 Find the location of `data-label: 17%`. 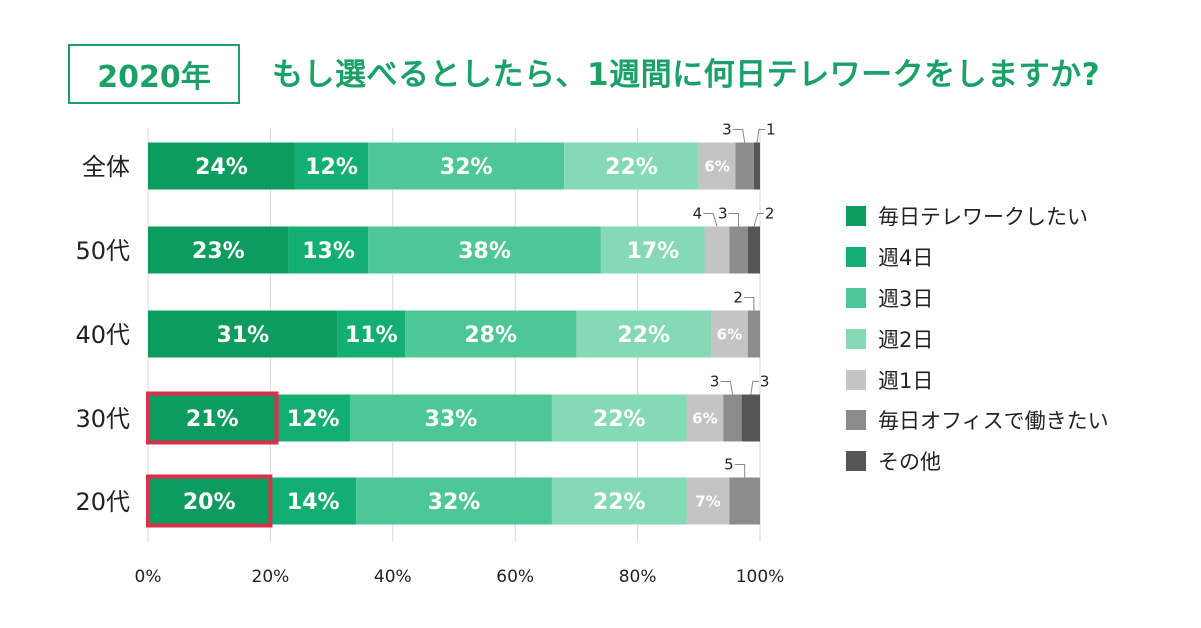

data-label: 17% is located at coordinates (653, 251).